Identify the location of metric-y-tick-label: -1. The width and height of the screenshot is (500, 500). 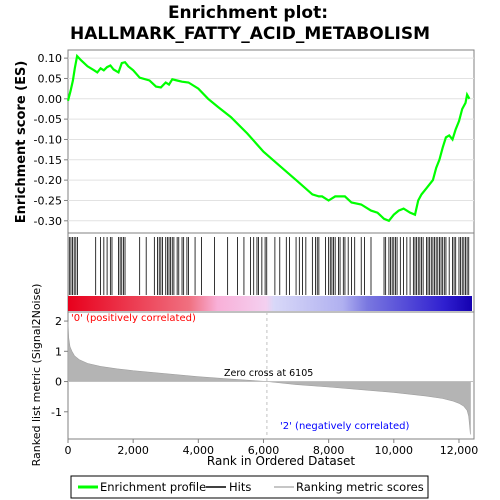
(56, 412).